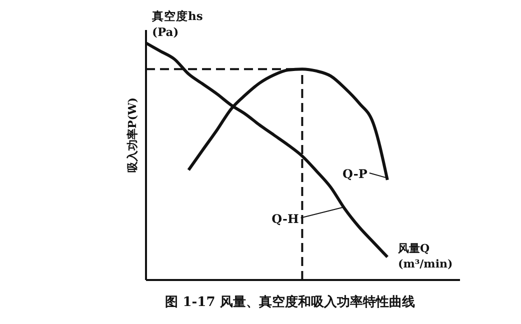  Describe the element at coordinates (290, 302) in the screenshot. I see `text: 图 1-17 风量、真空度和吸入功率特性曲线` at that location.